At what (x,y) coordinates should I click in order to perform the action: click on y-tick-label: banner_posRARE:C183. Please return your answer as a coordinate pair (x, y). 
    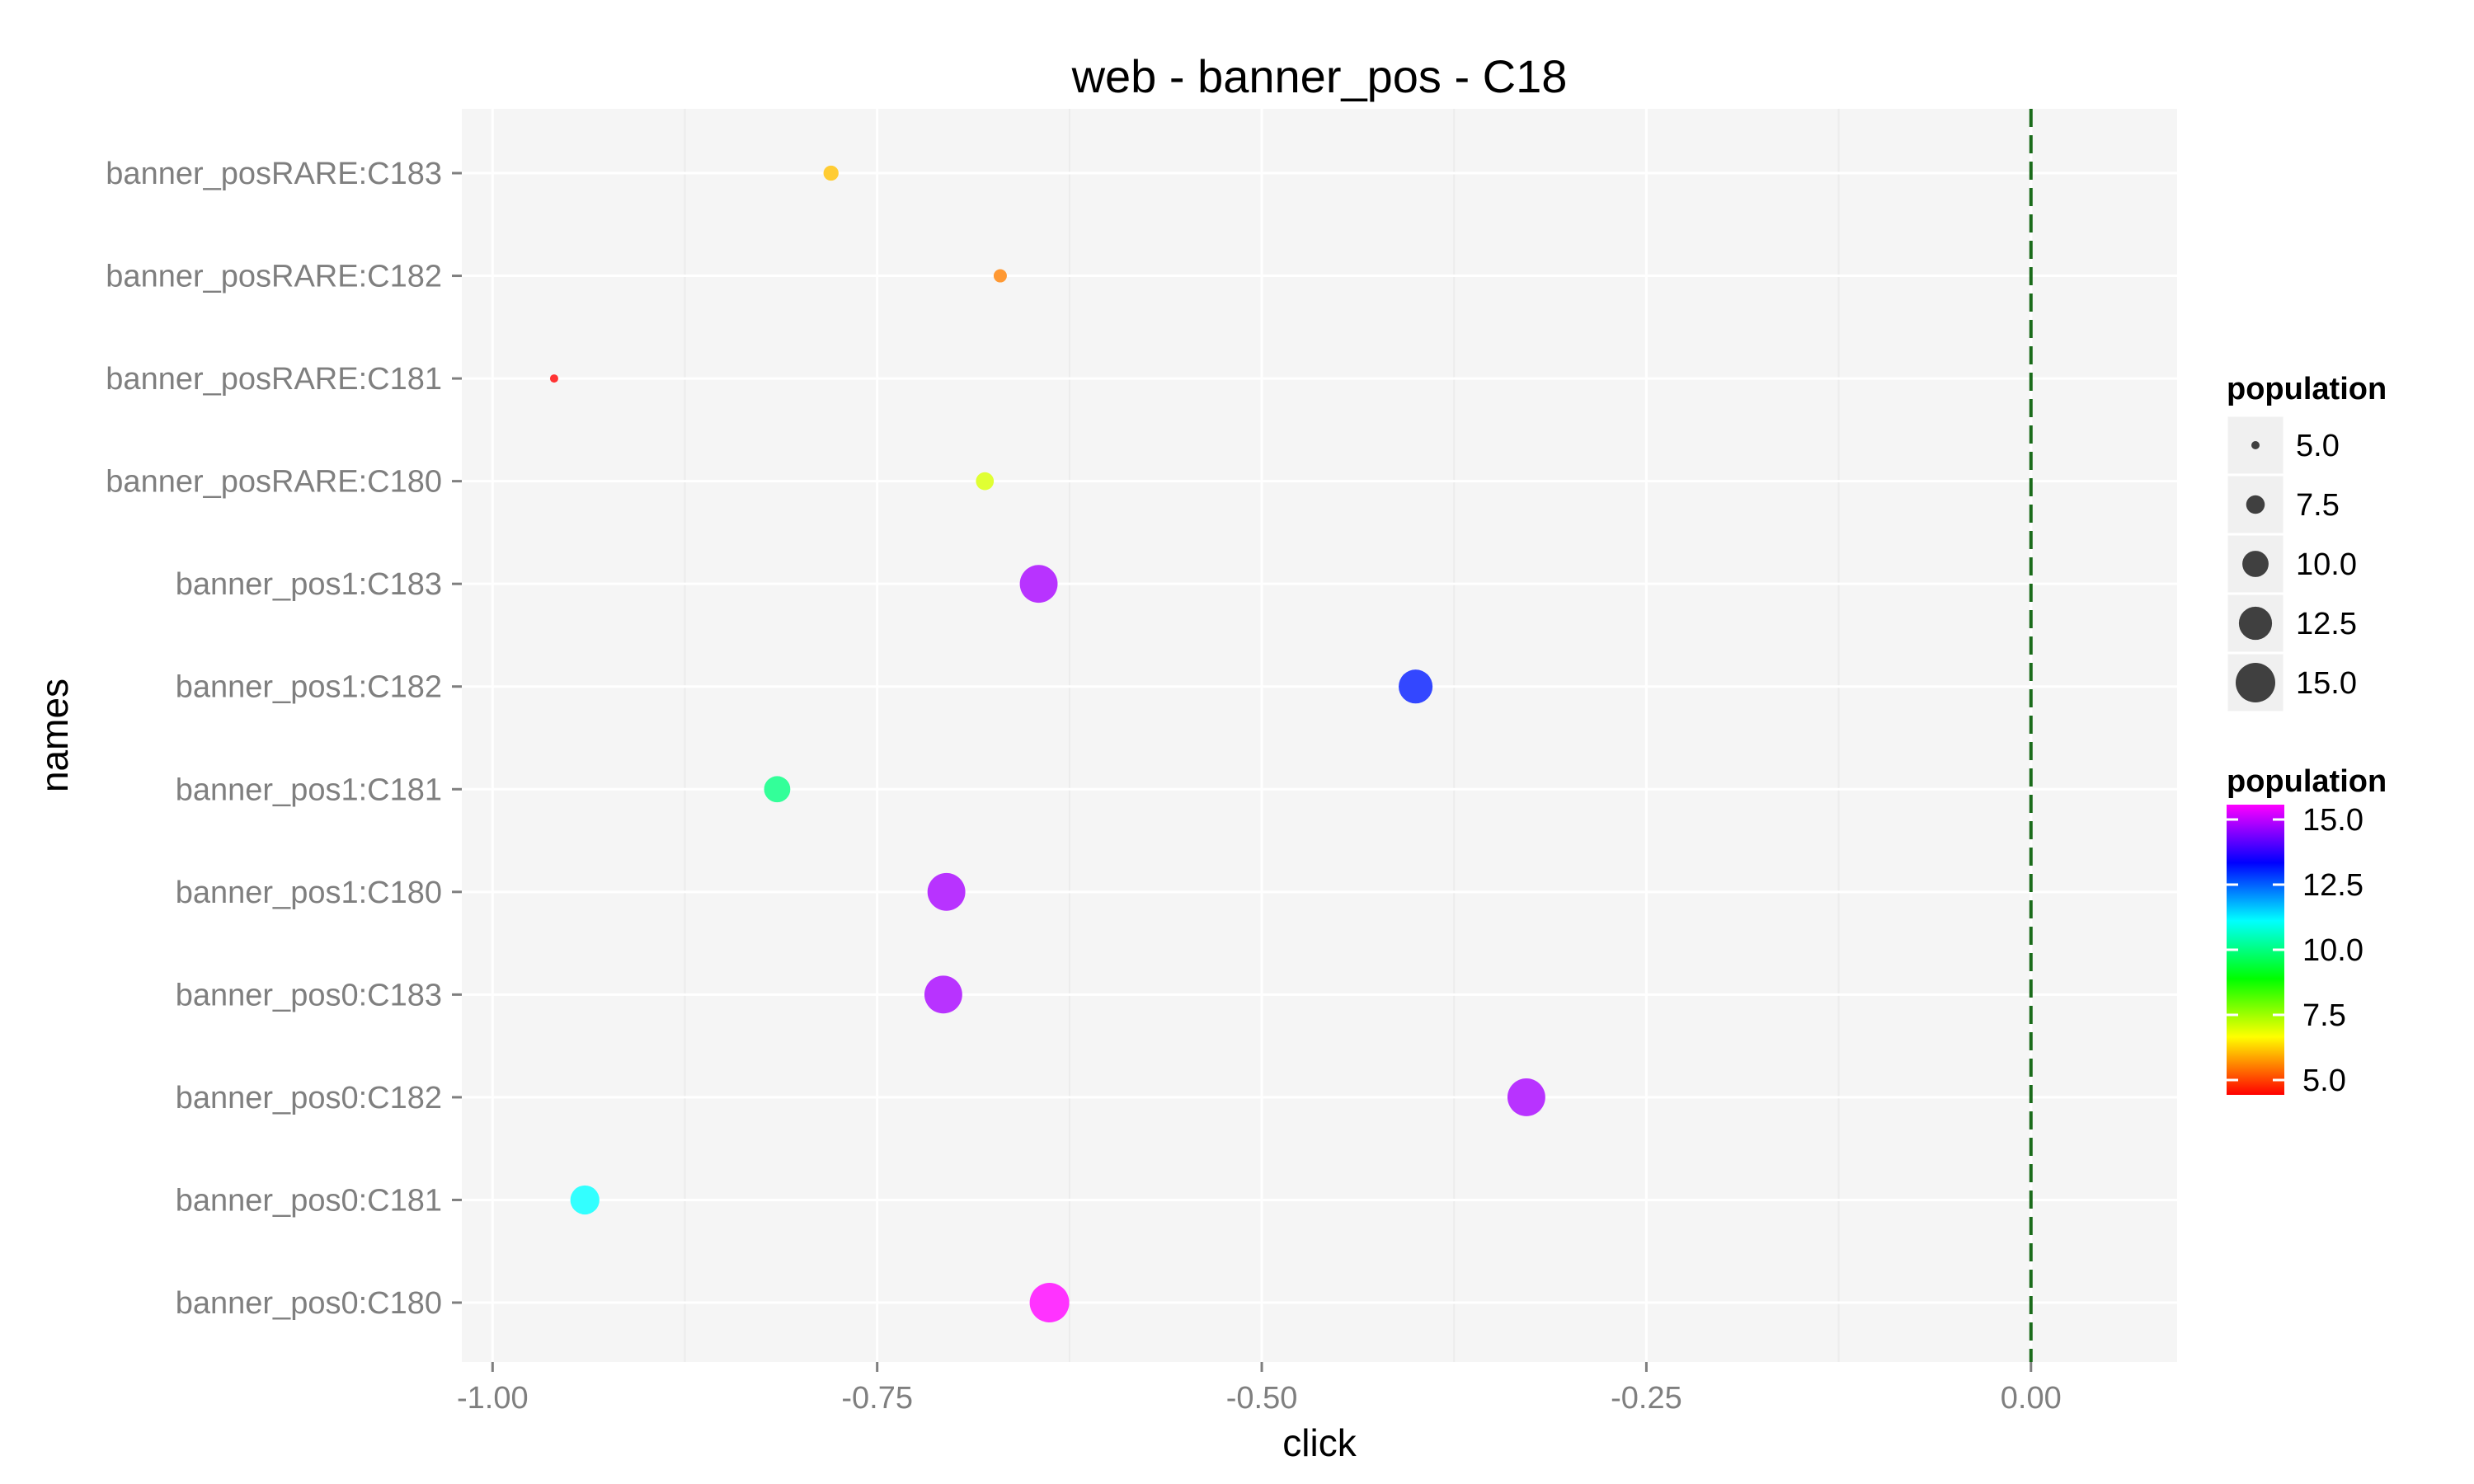
    Looking at the image, I should click on (274, 174).